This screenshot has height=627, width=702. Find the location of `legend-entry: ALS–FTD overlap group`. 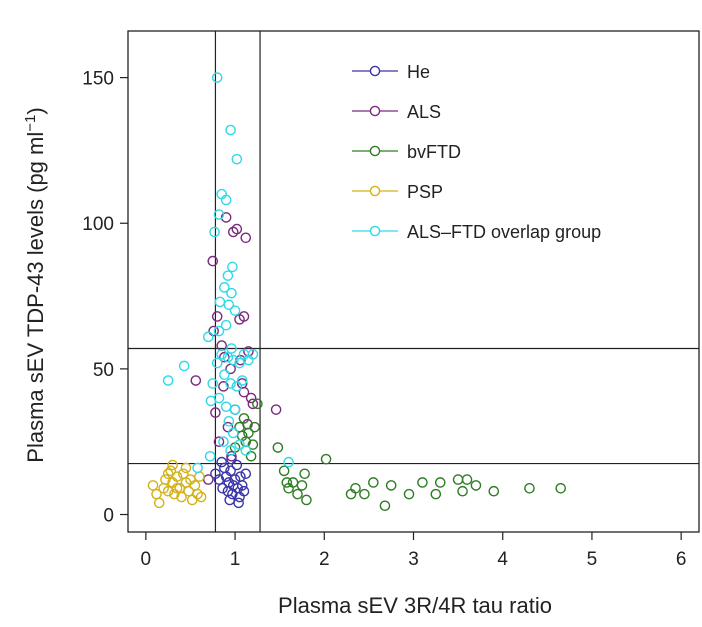

legend-entry: ALS–FTD overlap group is located at coordinates (476, 232).